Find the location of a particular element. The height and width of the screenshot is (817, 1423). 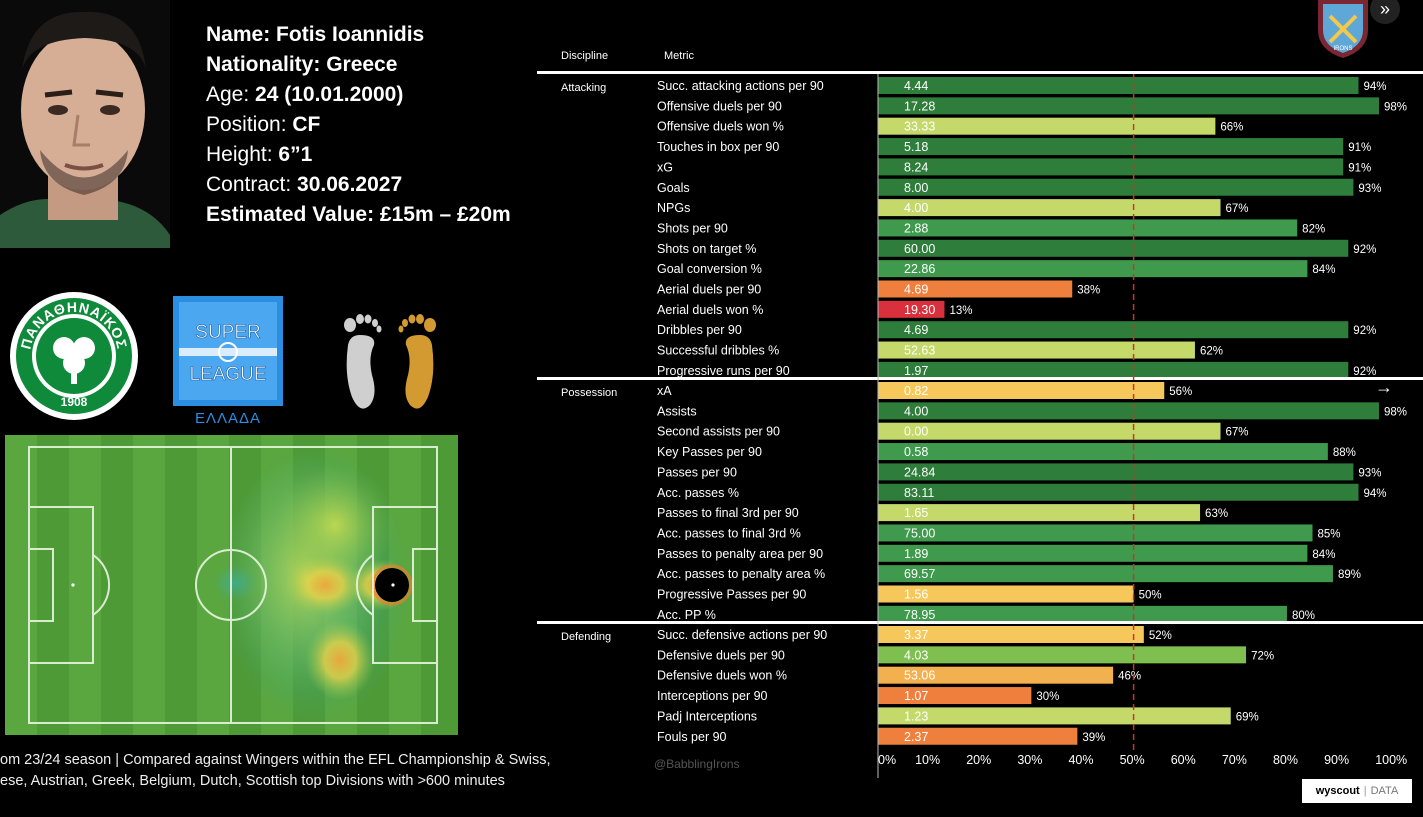

metric-label: Succ. defensive actions per 90 is located at coordinates (742, 635).